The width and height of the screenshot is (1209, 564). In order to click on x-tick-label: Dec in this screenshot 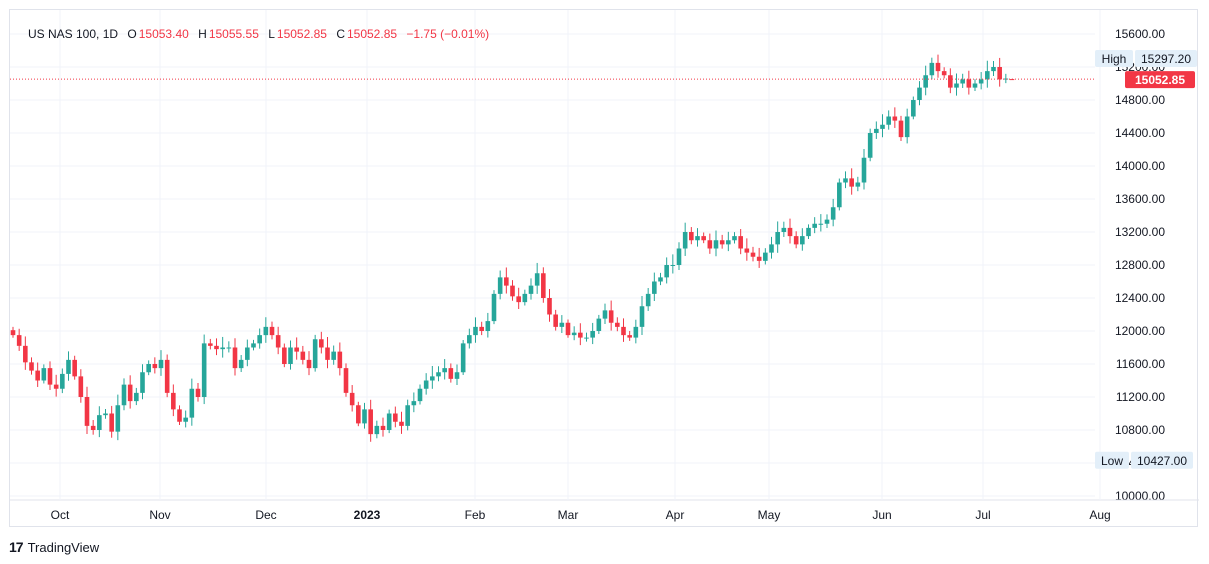, I will do `click(265, 515)`.